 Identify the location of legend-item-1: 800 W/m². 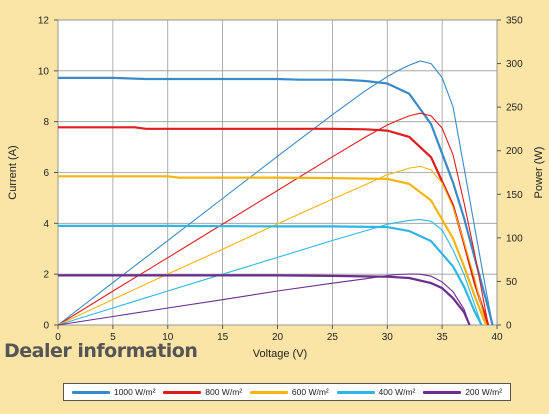
(202, 392).